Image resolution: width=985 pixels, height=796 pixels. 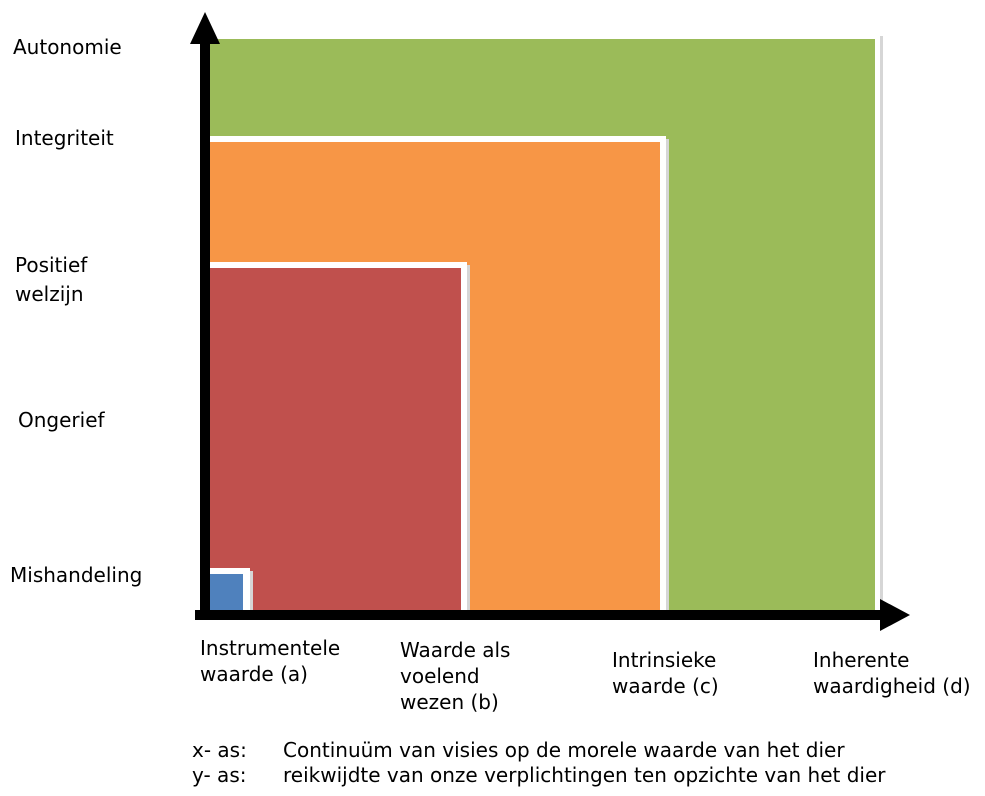 I want to click on legend-y-key: y- as:, so click(x=219, y=775).